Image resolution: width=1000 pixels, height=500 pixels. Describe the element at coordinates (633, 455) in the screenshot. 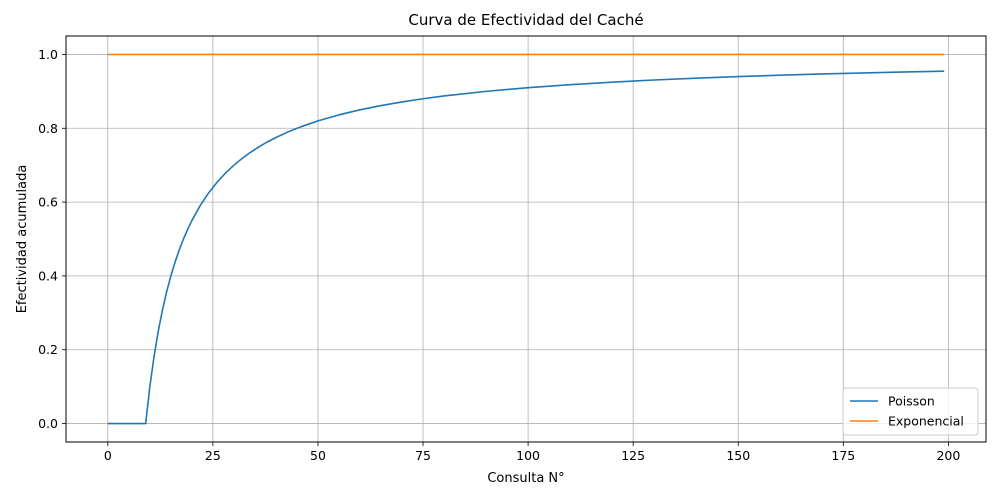

I see `x-tick-label: 125` at that location.